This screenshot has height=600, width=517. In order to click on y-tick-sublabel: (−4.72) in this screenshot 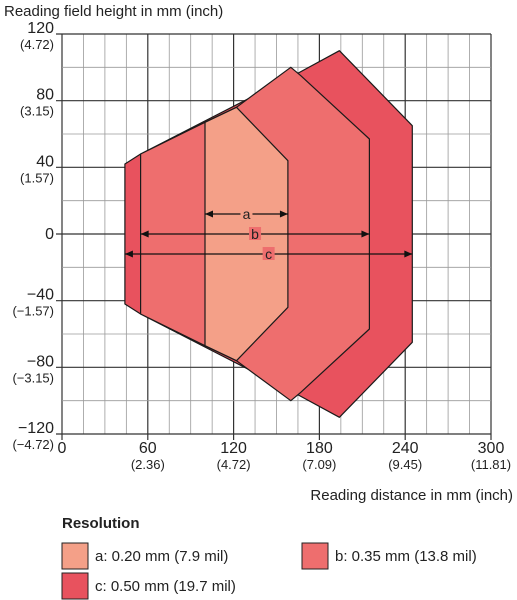, I will do `click(33, 444)`.